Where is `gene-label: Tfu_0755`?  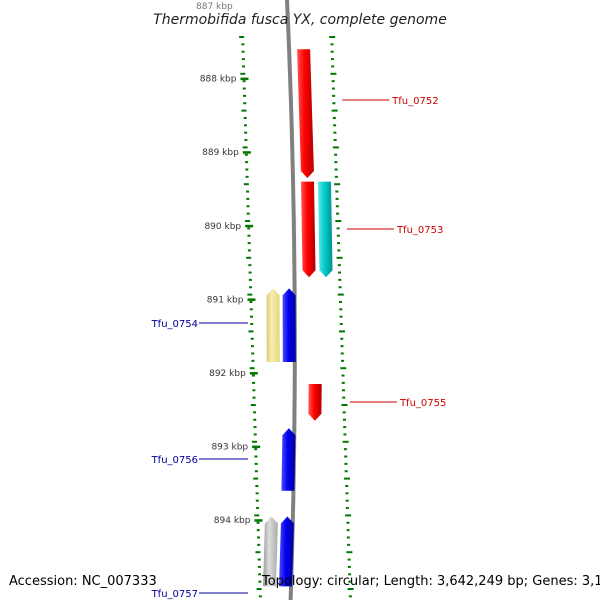 gene-label: Tfu_0755 is located at coordinates (422, 403).